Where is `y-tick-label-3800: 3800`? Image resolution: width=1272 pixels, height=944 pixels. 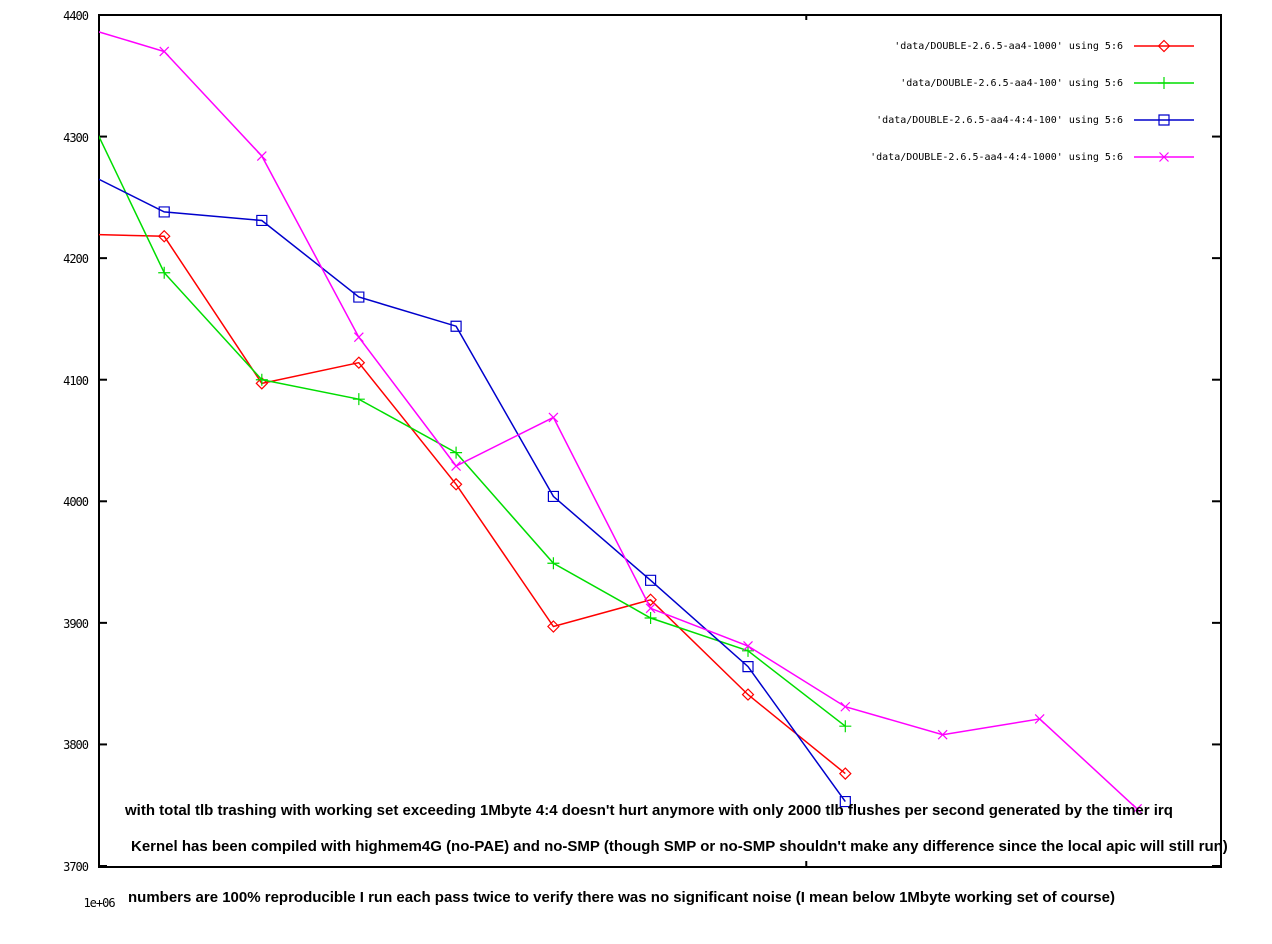 y-tick-label-3800: 3800 is located at coordinates (76, 745).